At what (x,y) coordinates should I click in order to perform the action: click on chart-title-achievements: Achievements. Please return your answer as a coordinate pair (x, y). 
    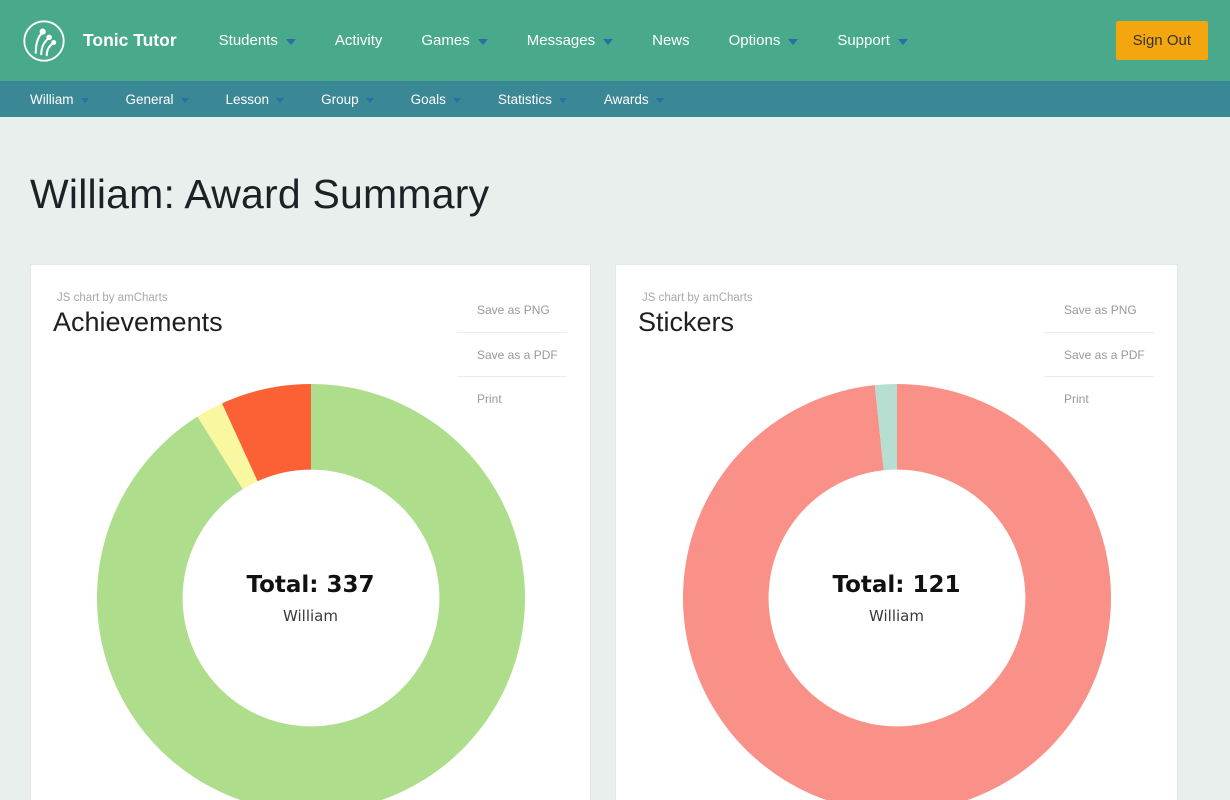
    Looking at the image, I should click on (138, 322).